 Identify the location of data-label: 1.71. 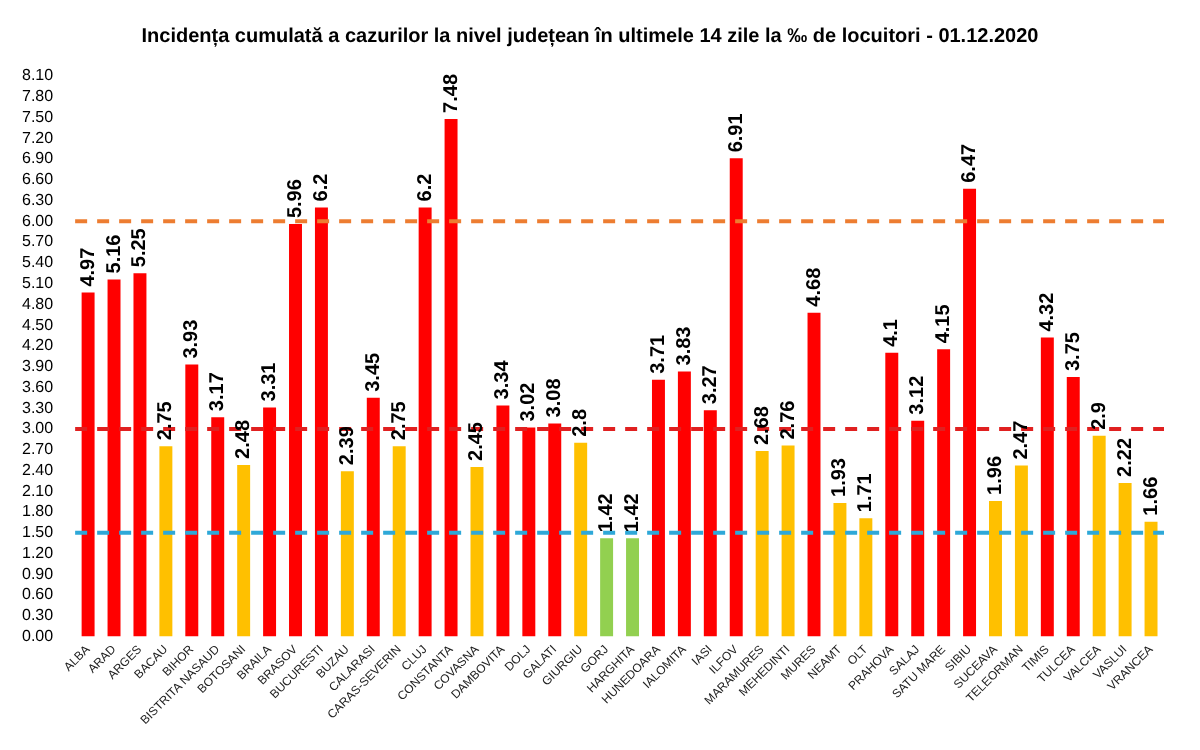
(866, 492).